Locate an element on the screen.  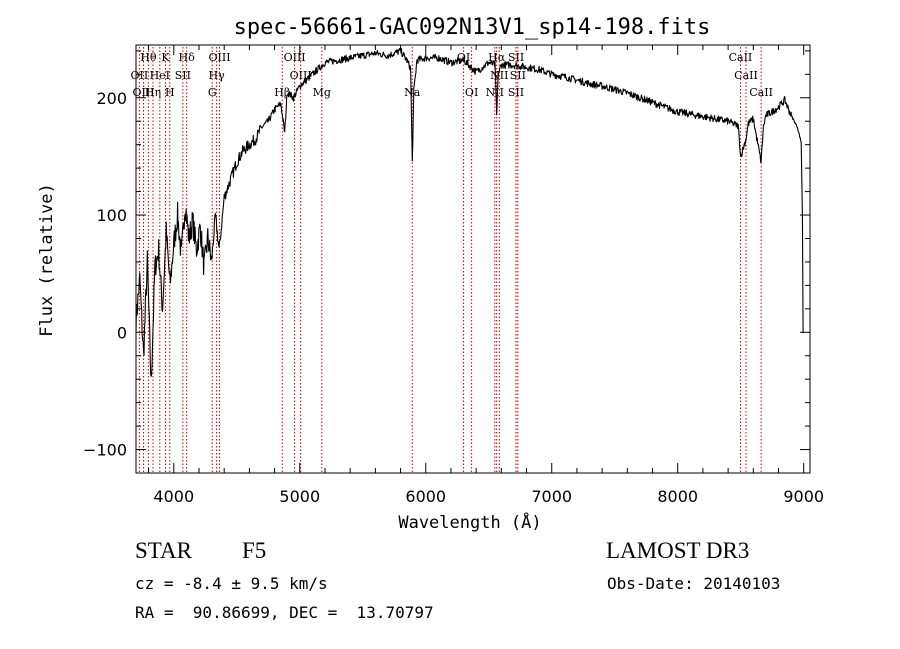
x-tick-label: 5000 is located at coordinates (299, 496).